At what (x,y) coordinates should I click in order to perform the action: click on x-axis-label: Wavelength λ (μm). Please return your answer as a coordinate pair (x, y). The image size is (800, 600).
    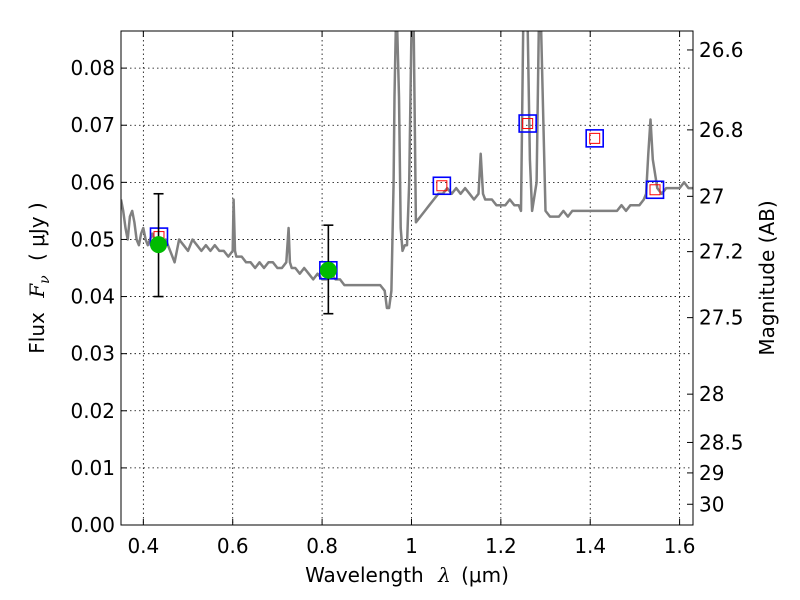
    Looking at the image, I should click on (407, 575).